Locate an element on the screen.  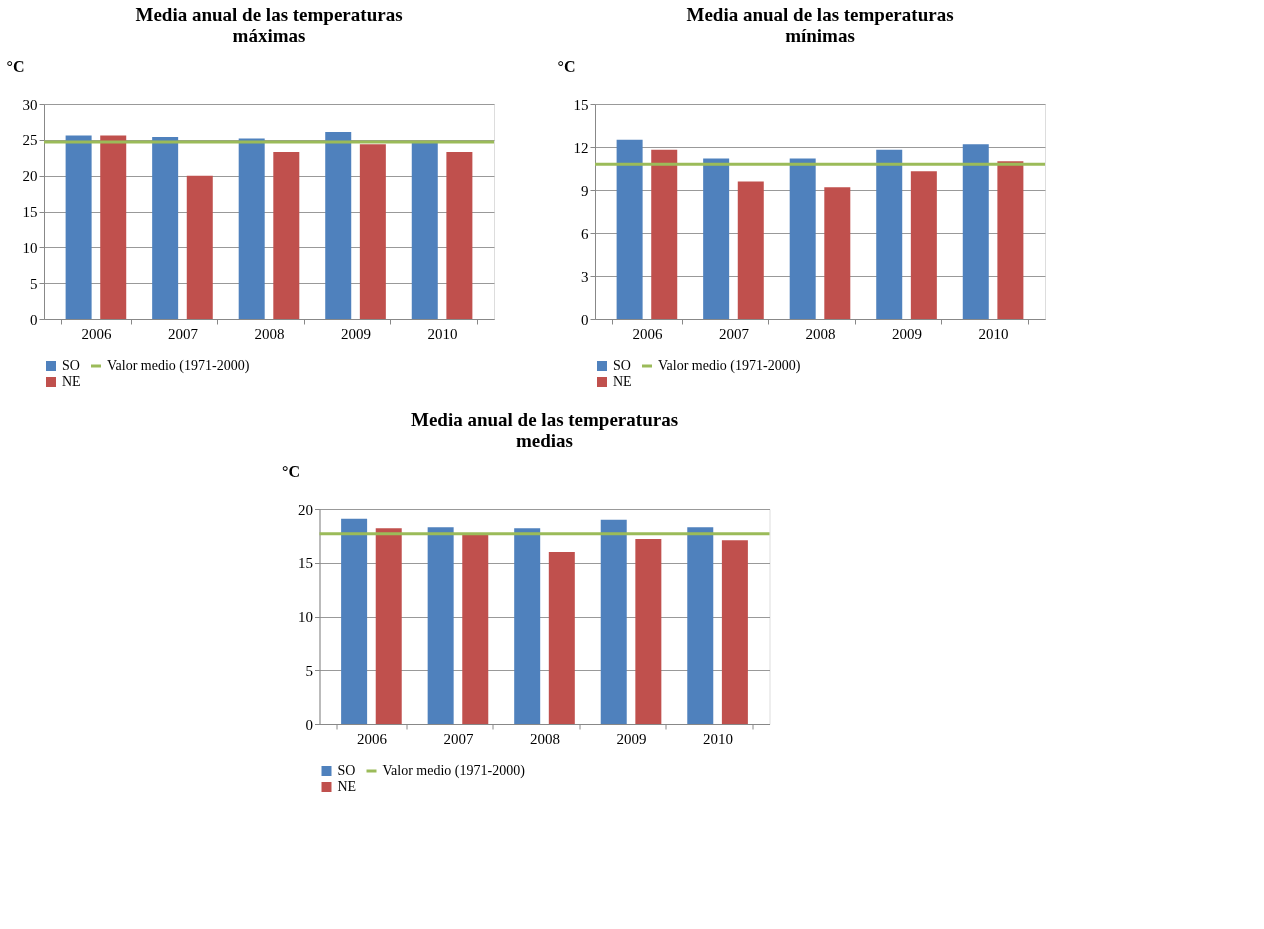
chart-title: Media anual de las temperaturas mínimas is located at coordinates (820, 25).